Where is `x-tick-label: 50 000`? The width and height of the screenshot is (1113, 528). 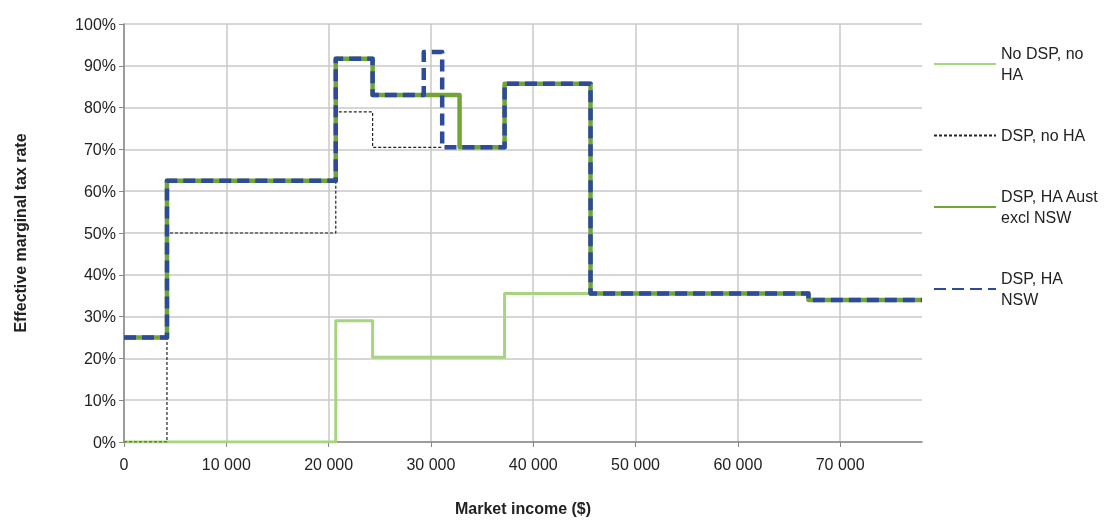 x-tick-label: 50 000 is located at coordinates (636, 464).